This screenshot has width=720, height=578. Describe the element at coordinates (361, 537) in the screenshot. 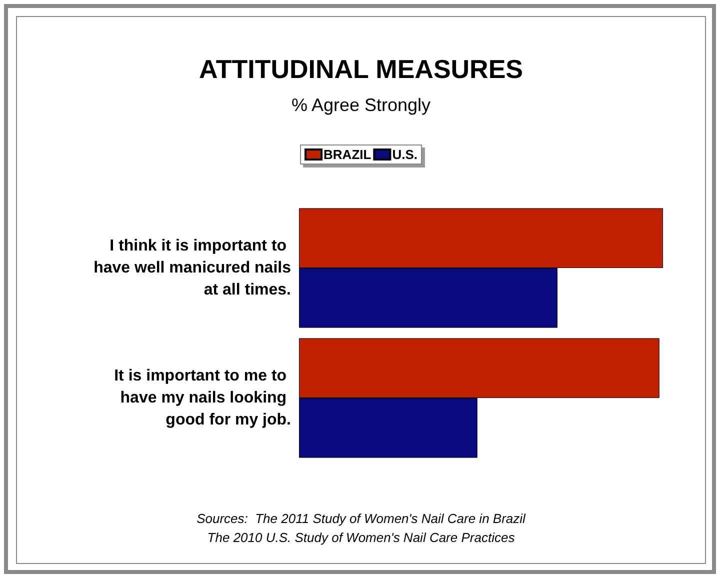

I see `text: The 2010 U.S. Study of Women's Nail Care Practices` at that location.